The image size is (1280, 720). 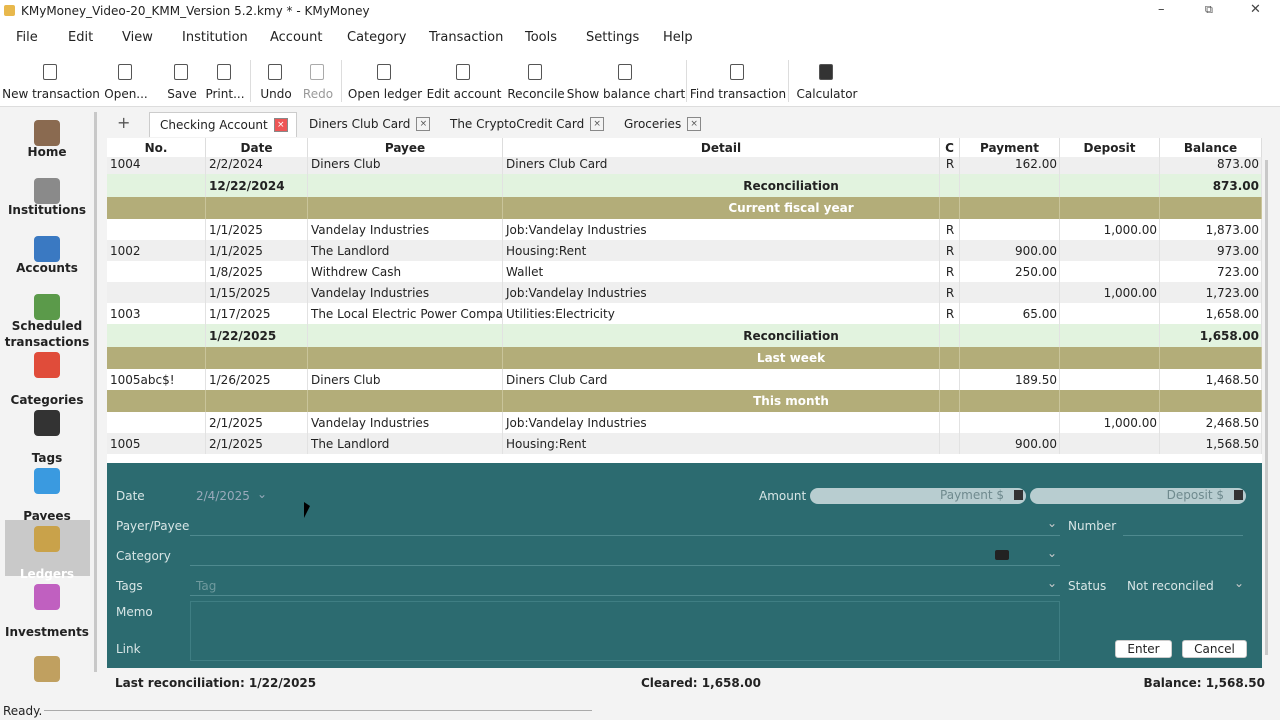 I want to click on toolbar-button: New transaction, so click(x=51, y=94).